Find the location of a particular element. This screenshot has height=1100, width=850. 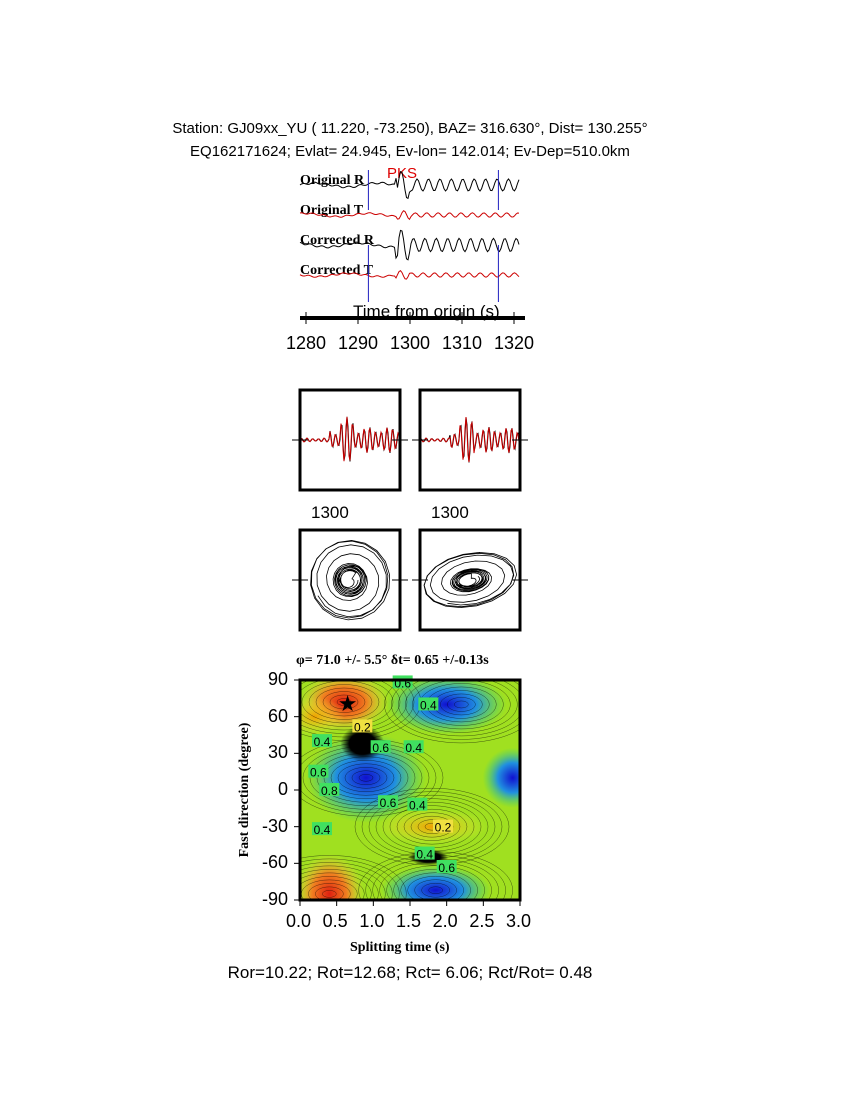

panel-tick-left: 1300 is located at coordinates (330, 512).